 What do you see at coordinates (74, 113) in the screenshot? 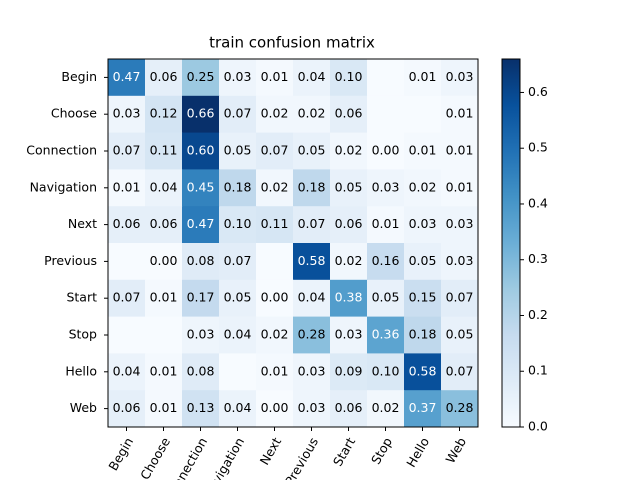
I see `y-tick-label: Choose` at bounding box center [74, 113].